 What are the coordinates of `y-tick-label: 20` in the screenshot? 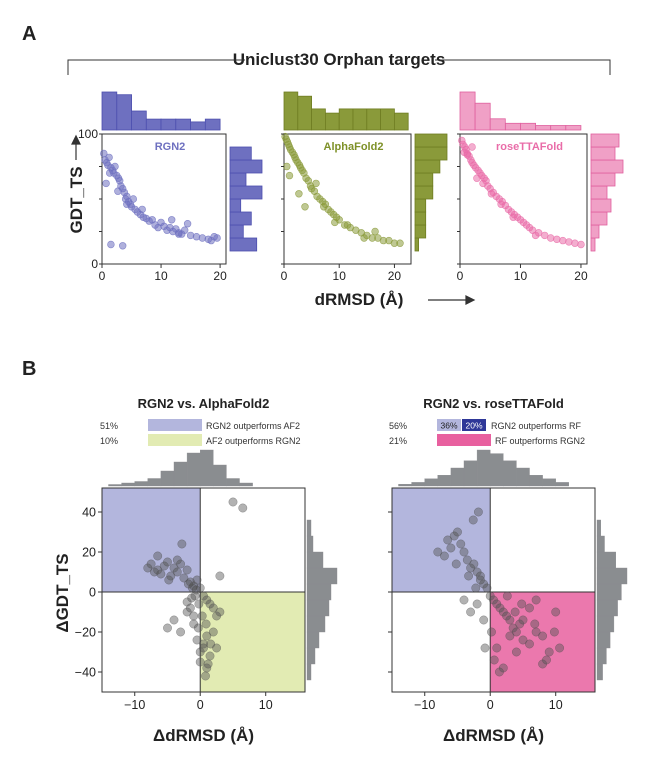 It's located at (89, 553).